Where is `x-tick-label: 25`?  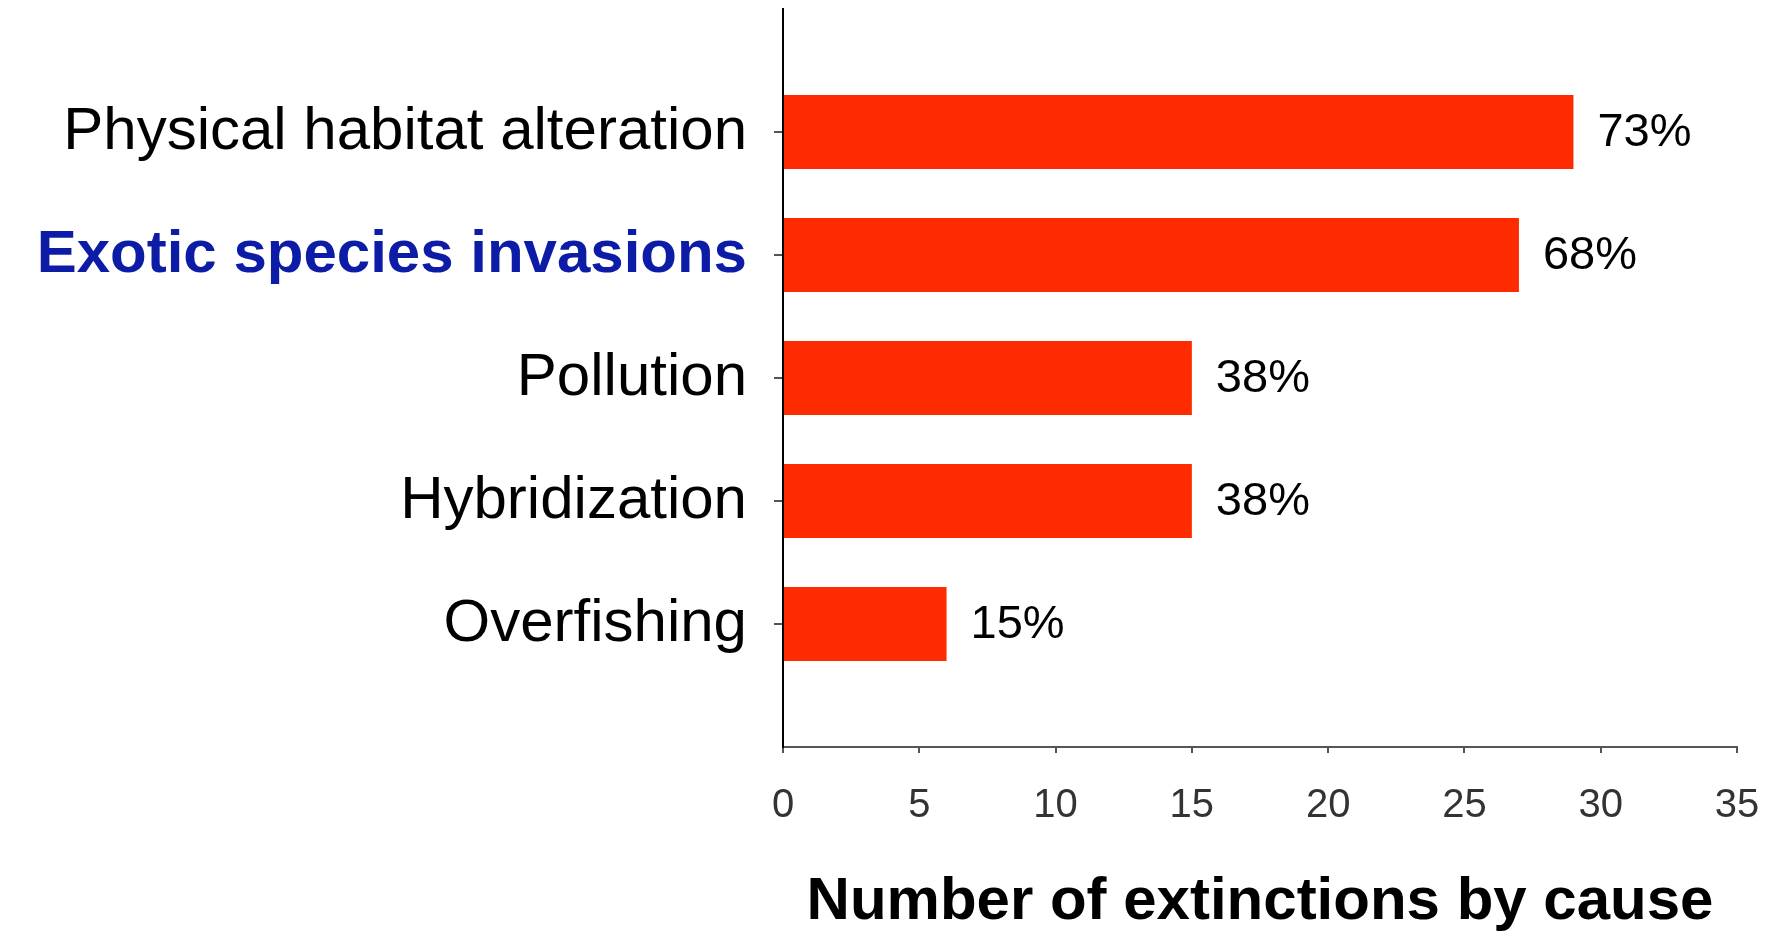 x-tick-label: 25 is located at coordinates (1464, 803).